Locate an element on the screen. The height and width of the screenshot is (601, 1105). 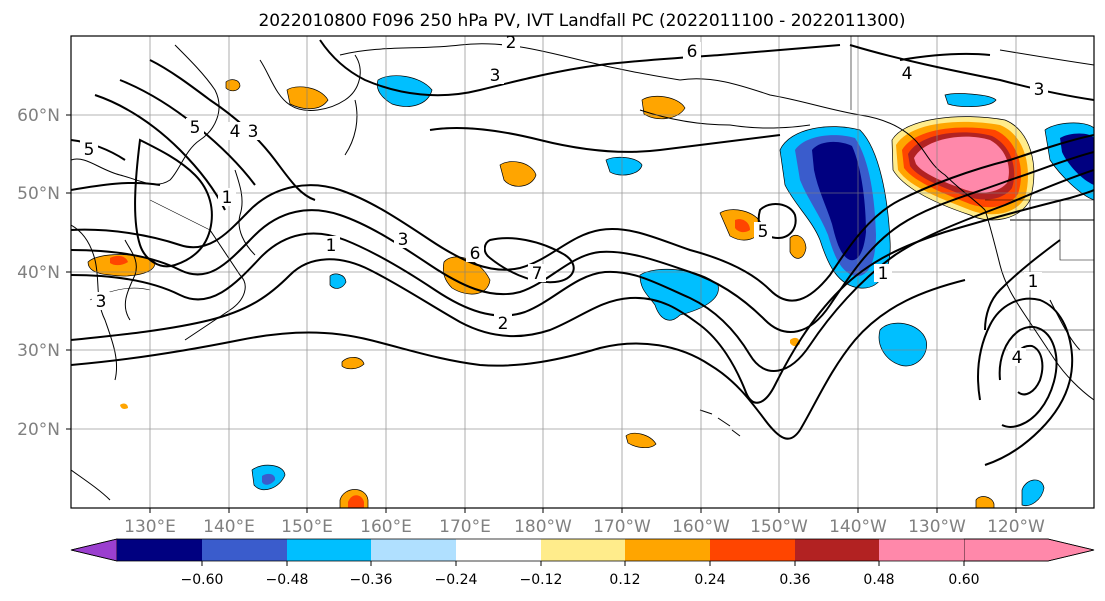
lat-tick-label: 50°N is located at coordinates (38, 194).